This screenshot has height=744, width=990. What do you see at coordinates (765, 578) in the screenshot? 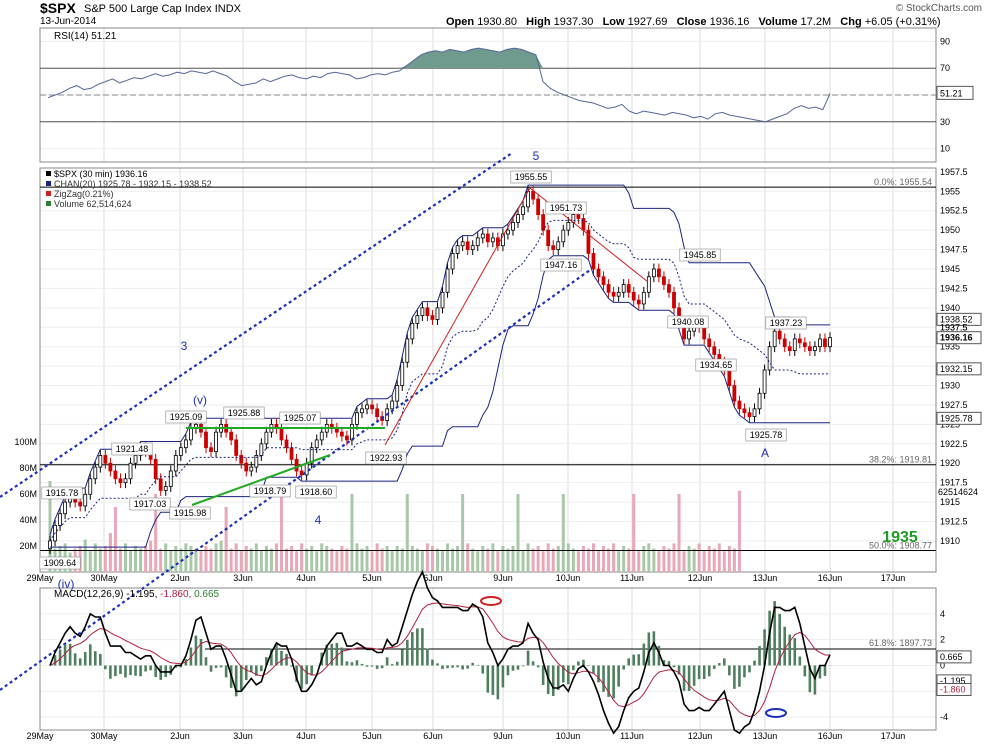
I see `x-tick-label: 13Jun` at bounding box center [765, 578].